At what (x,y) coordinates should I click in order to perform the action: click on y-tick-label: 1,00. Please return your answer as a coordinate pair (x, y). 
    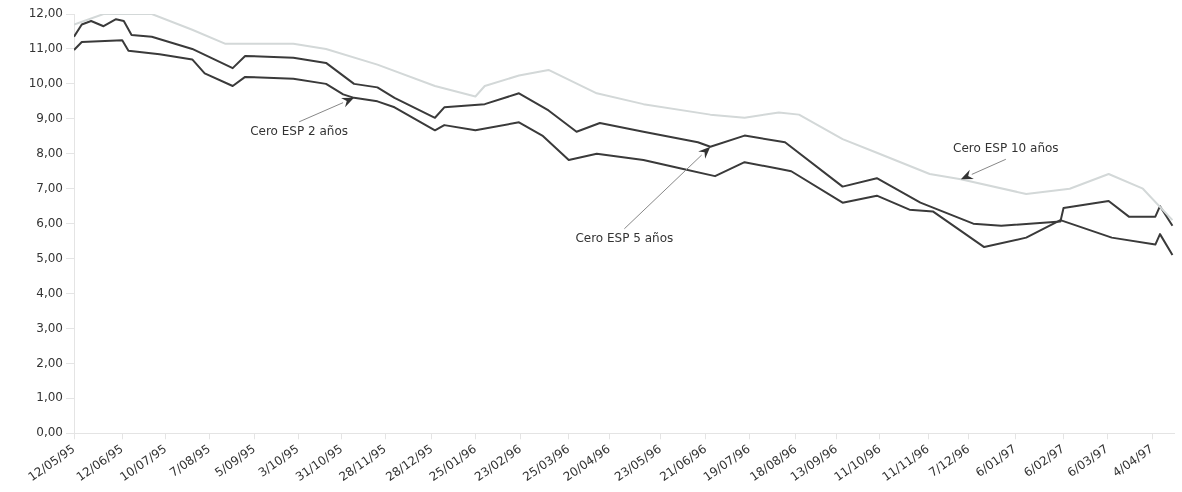
    Looking at the image, I should click on (49, 397).